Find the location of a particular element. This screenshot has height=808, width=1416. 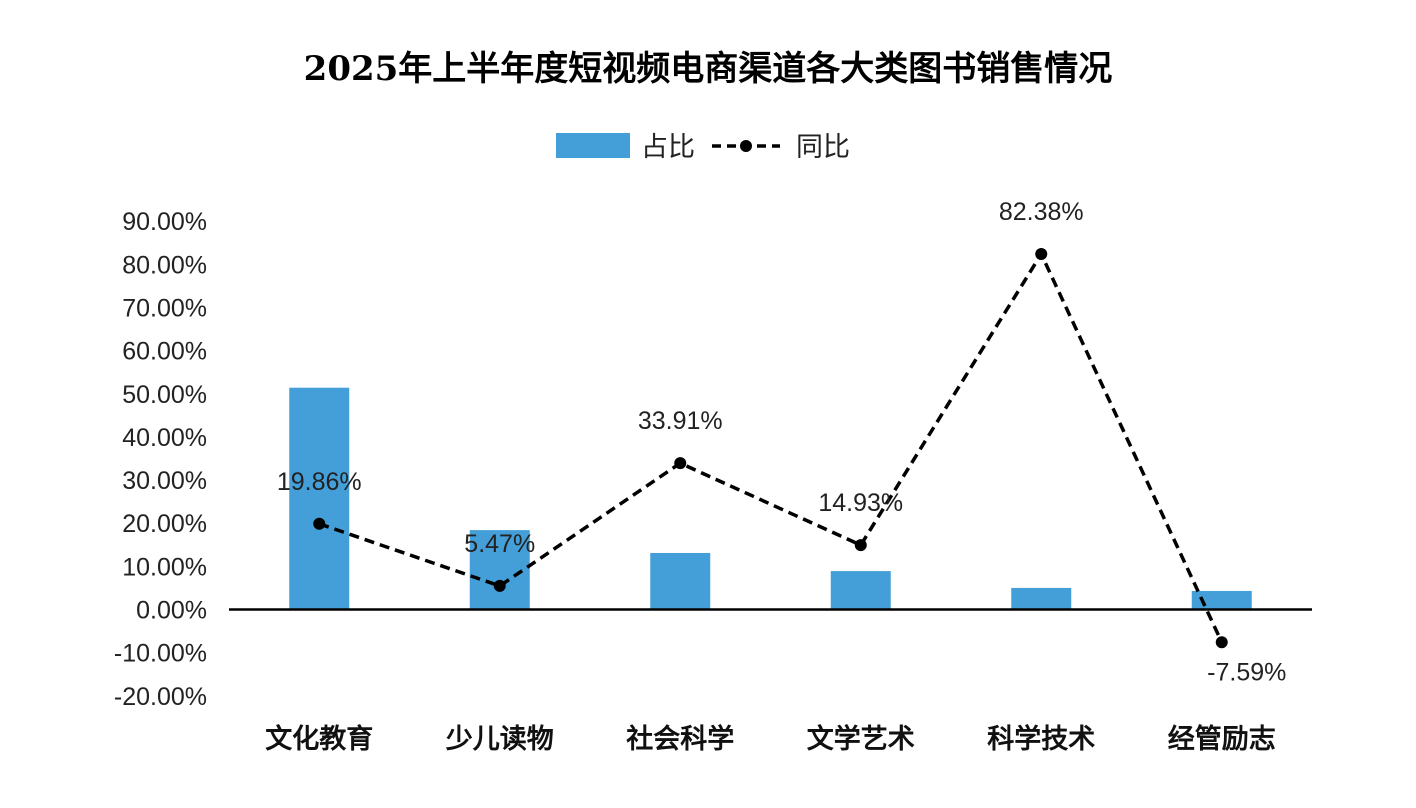

legend-swatch-bar is located at coordinates (593, 145).